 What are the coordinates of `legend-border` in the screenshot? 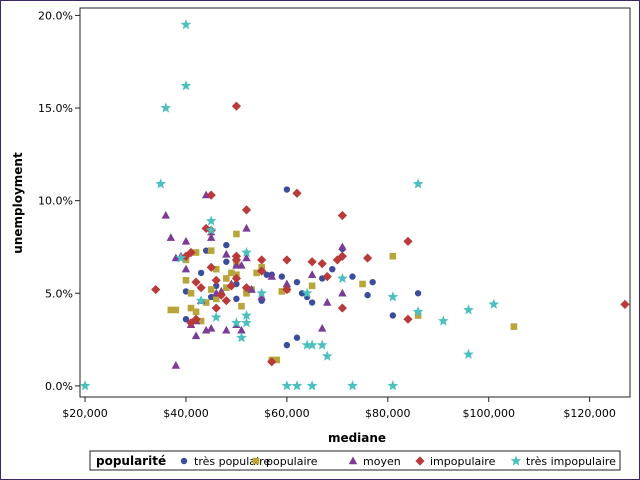 It's located at (355, 460).